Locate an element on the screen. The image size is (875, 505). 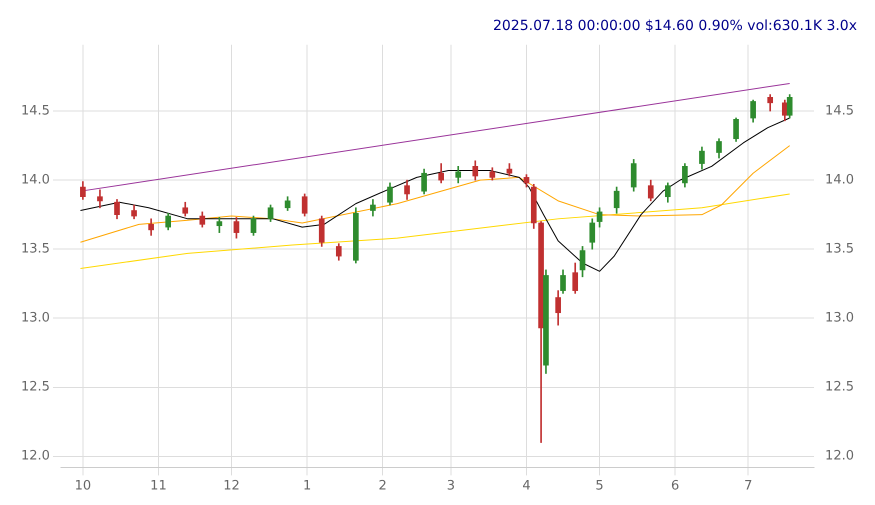
x-tick-label: 5 is located at coordinates (599, 486).